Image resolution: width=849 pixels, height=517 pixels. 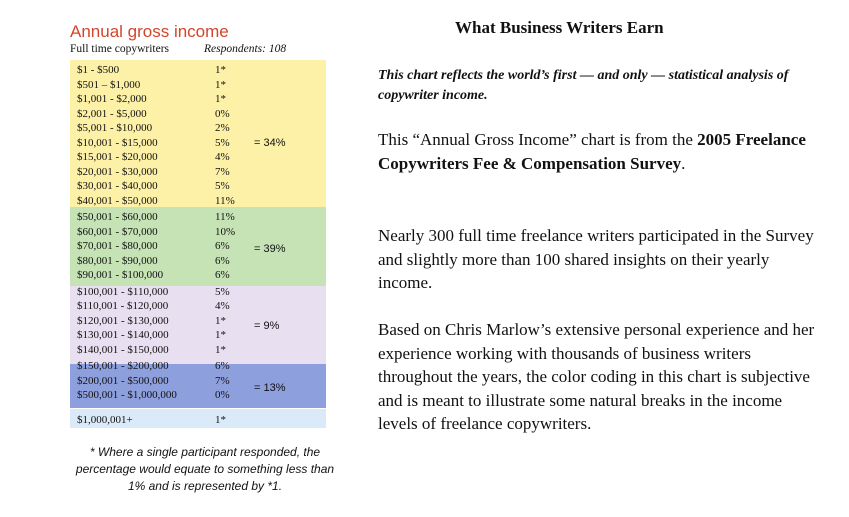 I want to click on income-range: $130,001 - $140,000, so click(x=123, y=335).